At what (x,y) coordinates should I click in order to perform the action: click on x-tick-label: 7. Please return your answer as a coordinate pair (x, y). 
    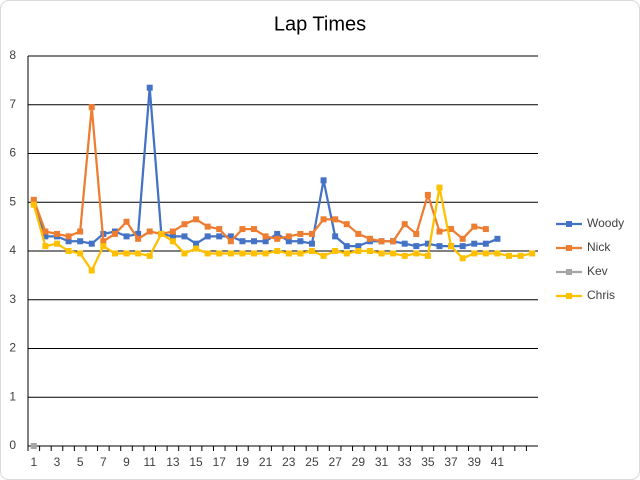
    Looking at the image, I should click on (103, 462).